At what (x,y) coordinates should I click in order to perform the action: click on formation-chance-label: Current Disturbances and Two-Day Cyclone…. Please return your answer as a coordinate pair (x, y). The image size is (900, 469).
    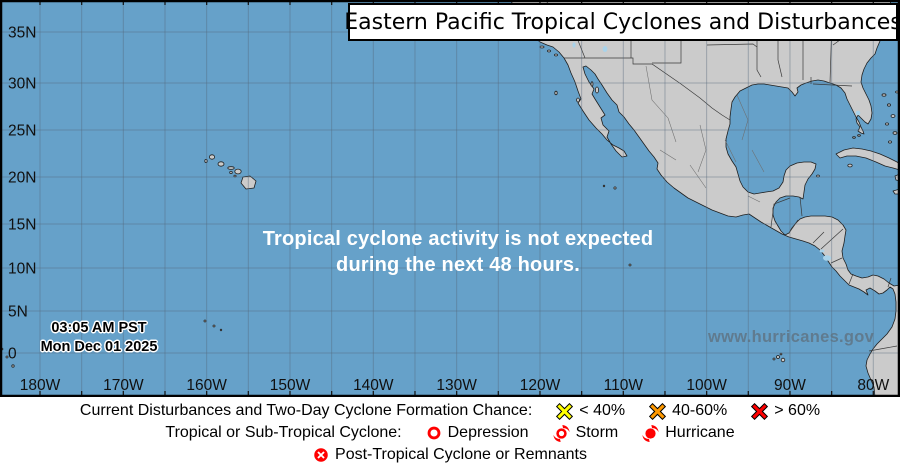
    Looking at the image, I should click on (306, 410).